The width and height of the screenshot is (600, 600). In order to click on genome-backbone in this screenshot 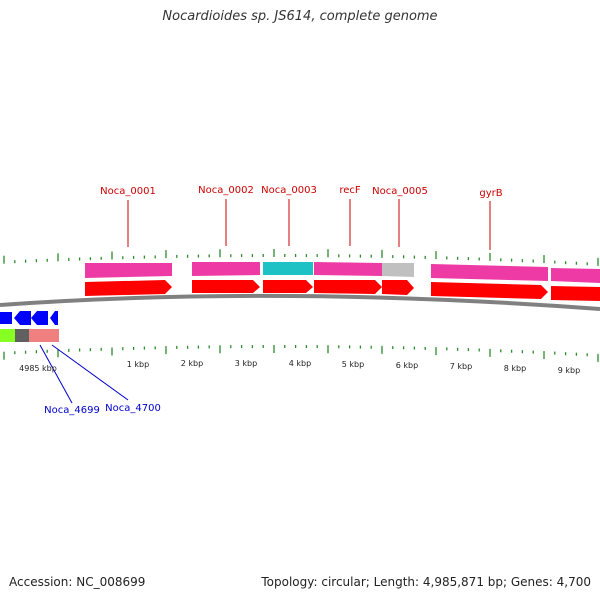, I will do `click(300, 302)`.